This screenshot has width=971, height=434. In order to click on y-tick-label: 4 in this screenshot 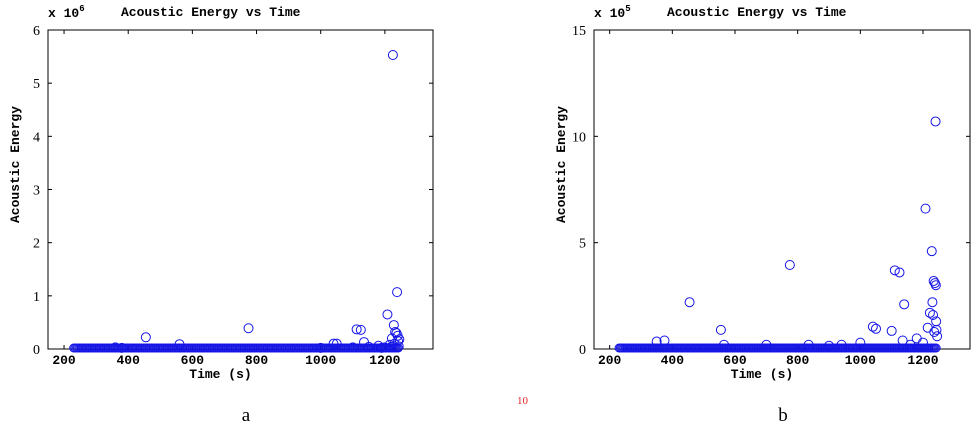, I will do `click(36, 137)`.